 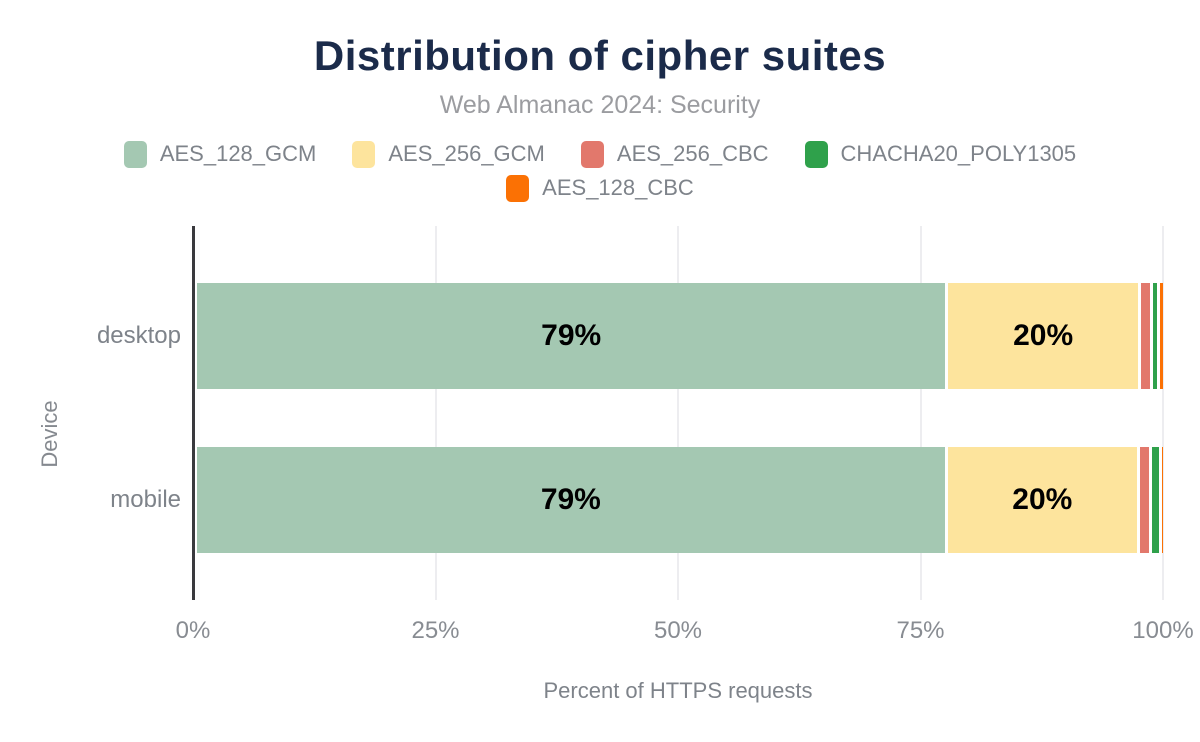 What do you see at coordinates (692, 153) in the screenshot?
I see `legend-label: AES_256_CBC` at bounding box center [692, 153].